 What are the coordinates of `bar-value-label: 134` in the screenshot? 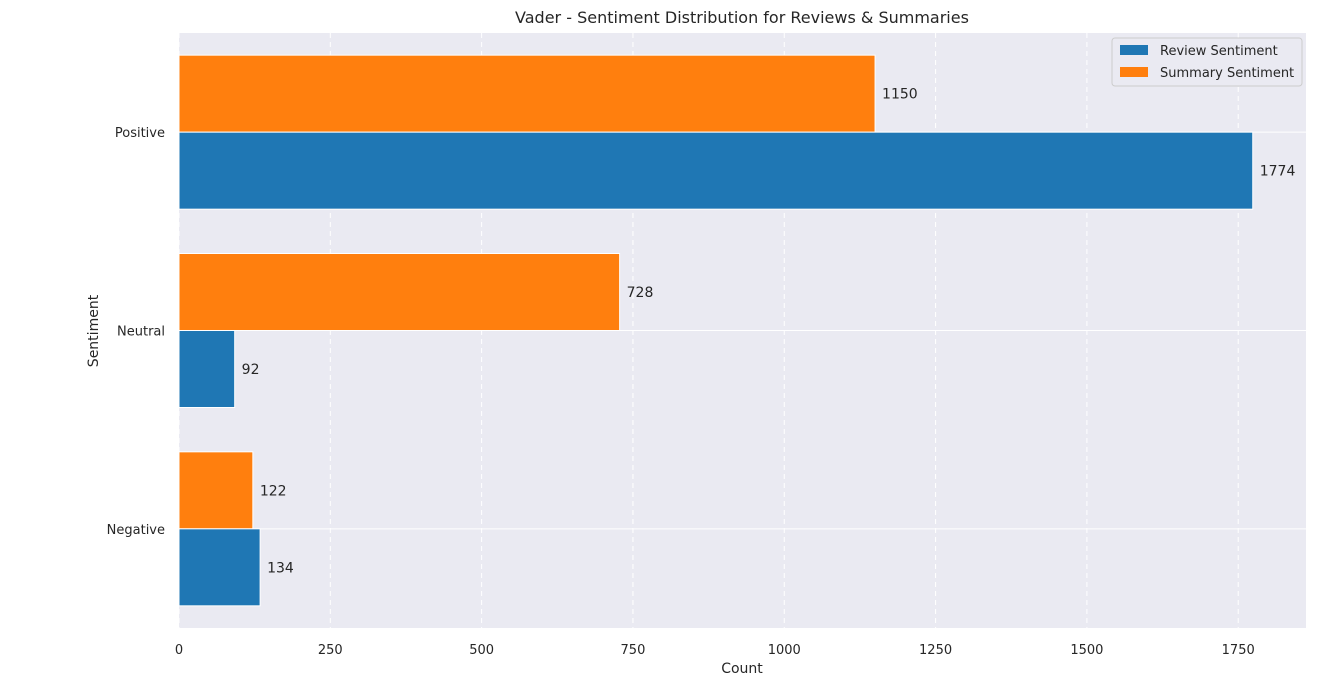 It's located at (280, 568).